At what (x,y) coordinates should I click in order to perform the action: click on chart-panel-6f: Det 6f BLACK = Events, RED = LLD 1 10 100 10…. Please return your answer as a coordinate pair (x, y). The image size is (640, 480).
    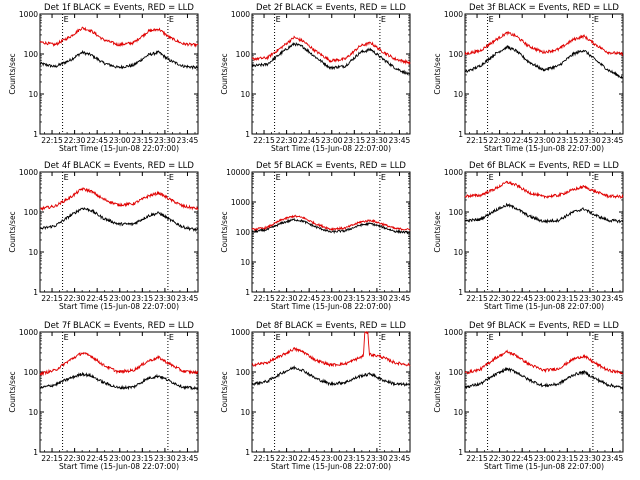
    Looking at the image, I should click on (528, 236).